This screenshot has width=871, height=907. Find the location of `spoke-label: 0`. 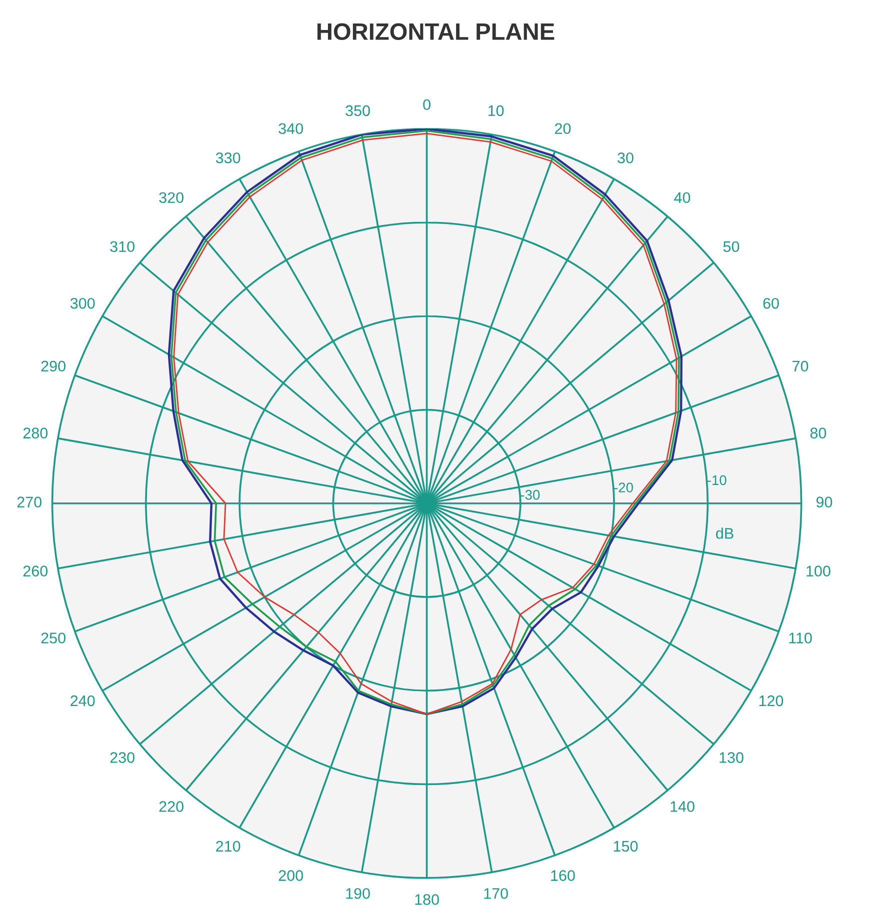

spoke-label: 0 is located at coordinates (426, 104).